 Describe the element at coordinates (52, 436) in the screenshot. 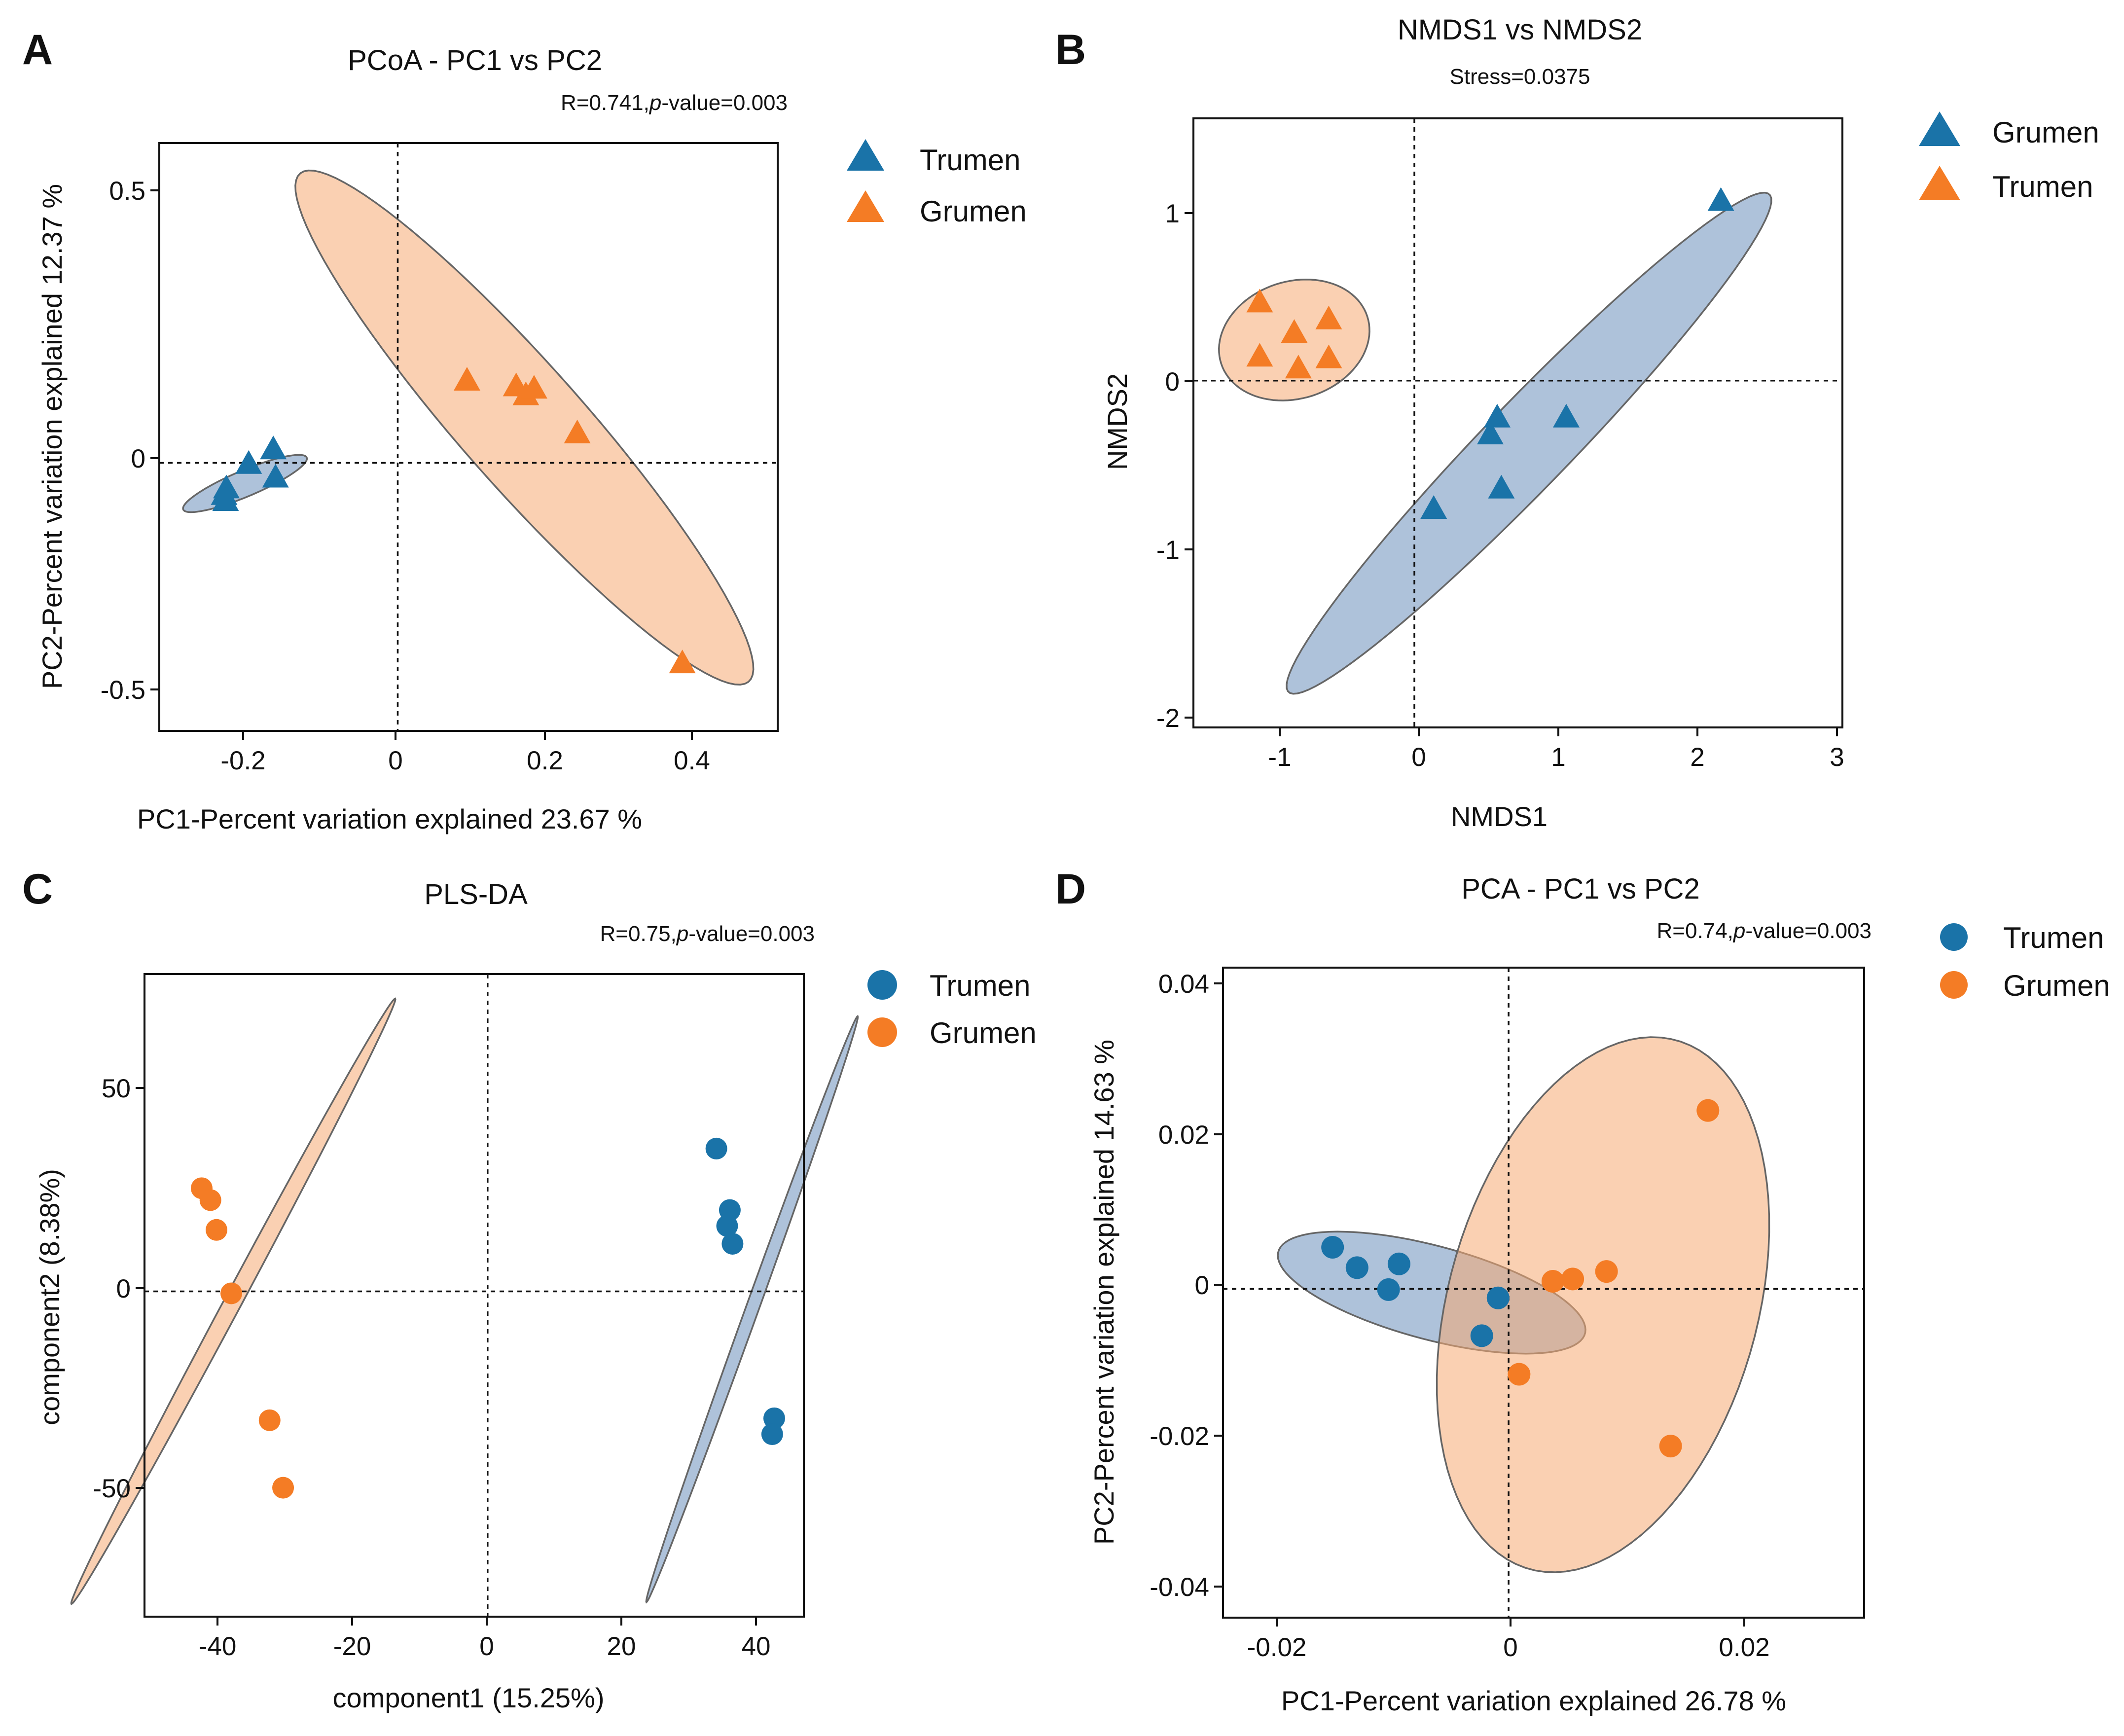

I see `panel-a-y-axis-label: PC2-Percent variation explained 12.37 %` at that location.